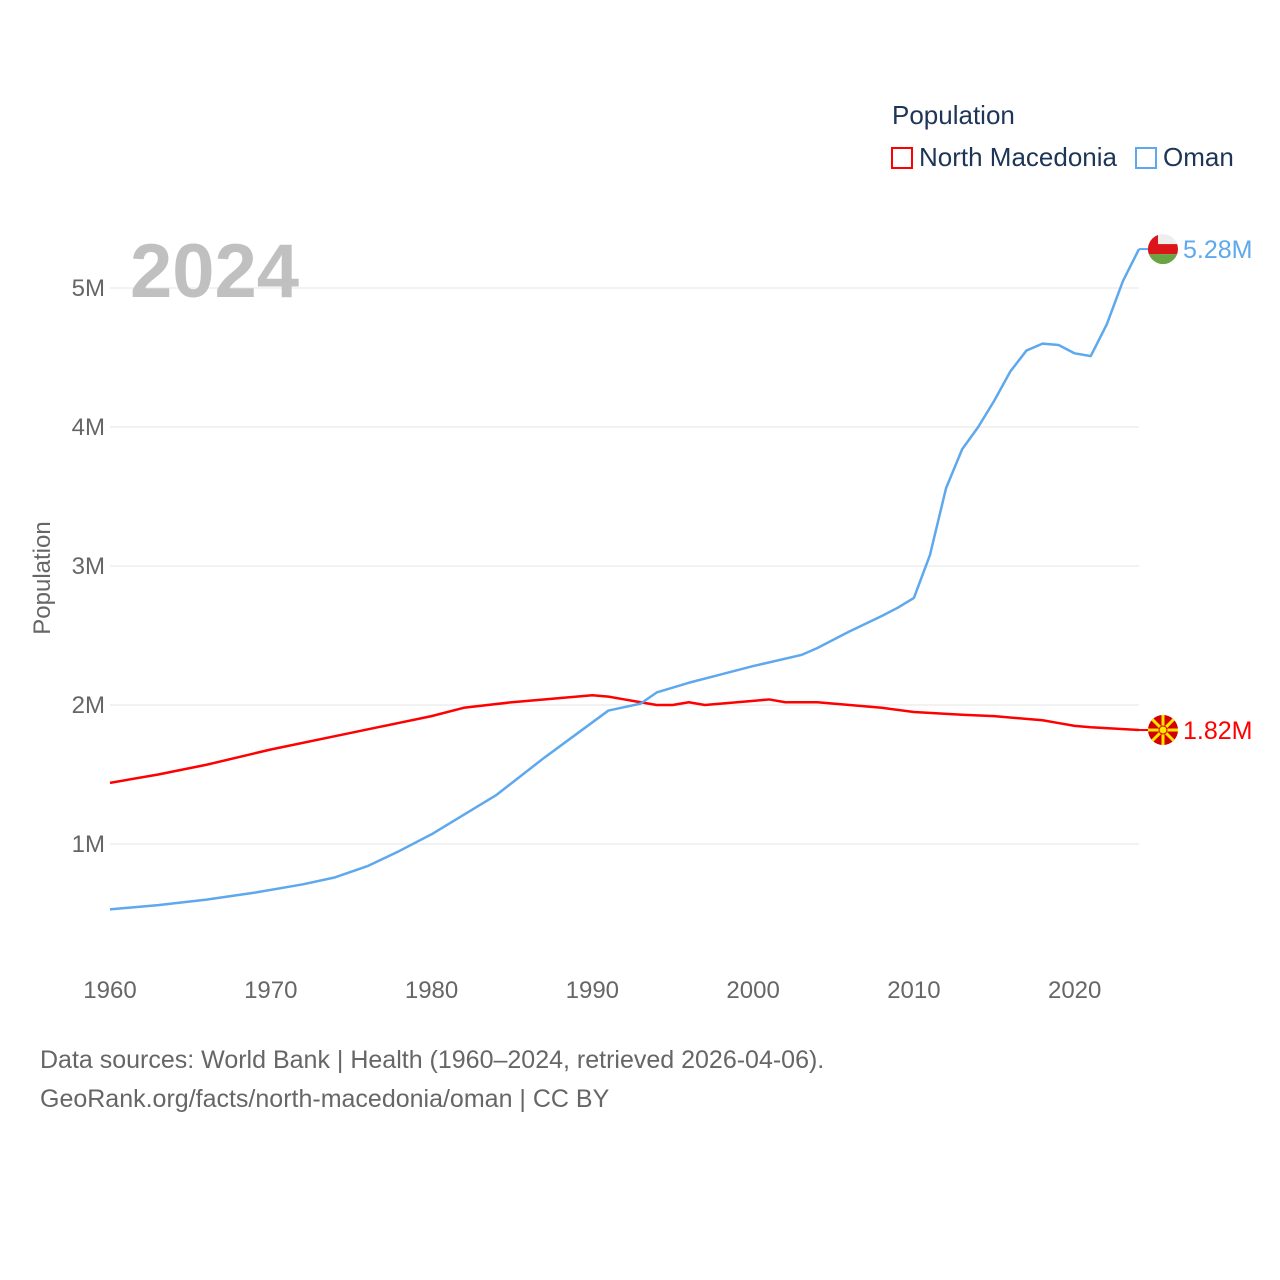 This screenshot has height=1280, width=1280. I want to click on x-tick-label: 2010, so click(913, 990).